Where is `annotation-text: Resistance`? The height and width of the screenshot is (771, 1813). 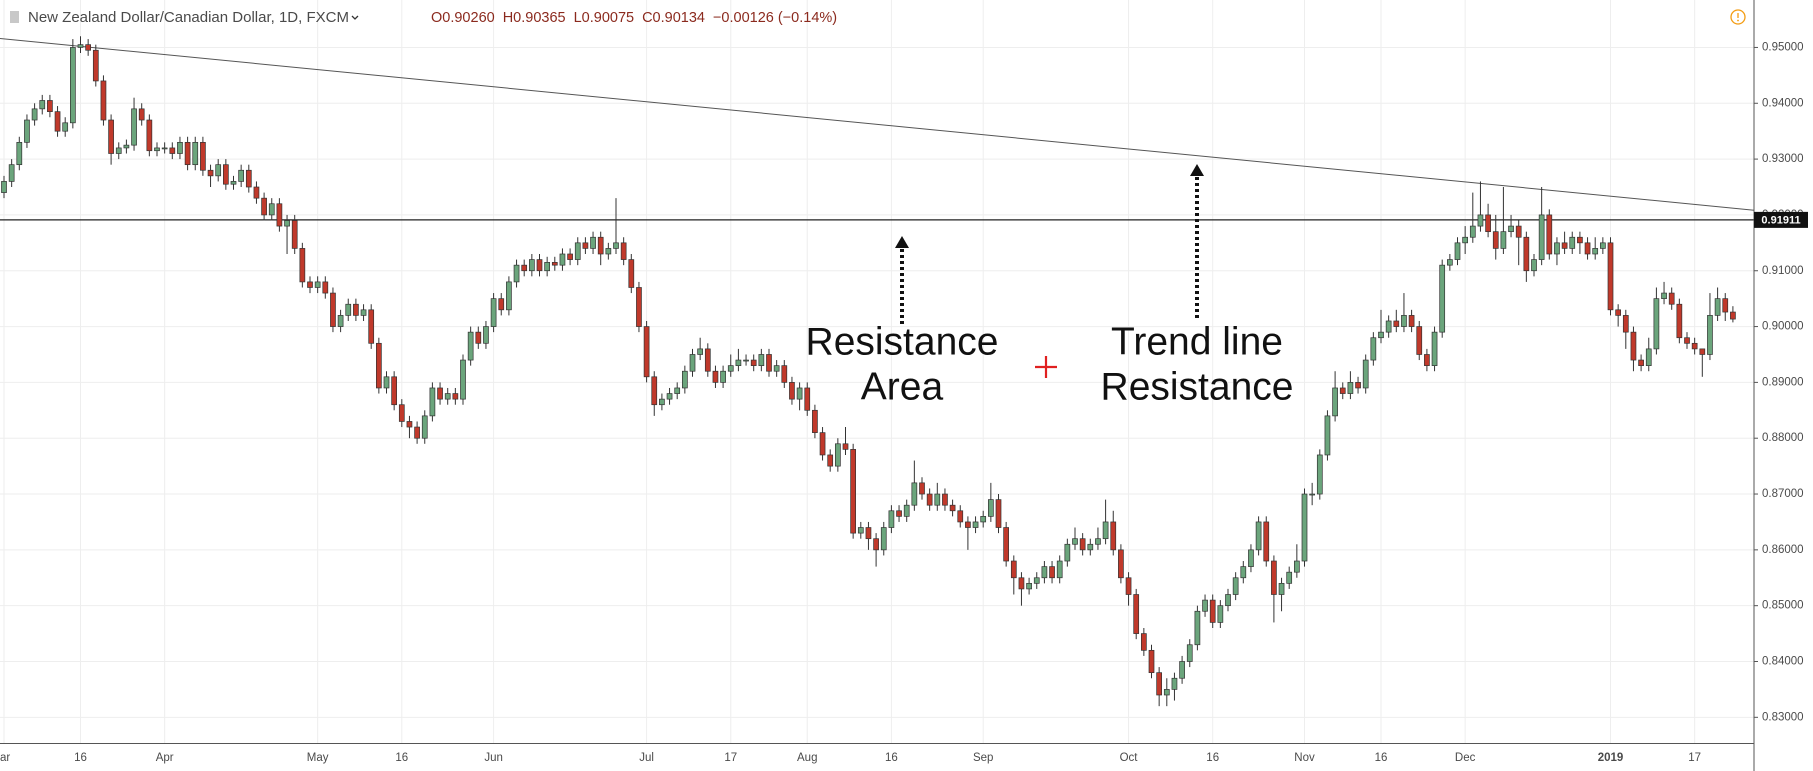 annotation-text: Resistance is located at coordinates (1197, 386).